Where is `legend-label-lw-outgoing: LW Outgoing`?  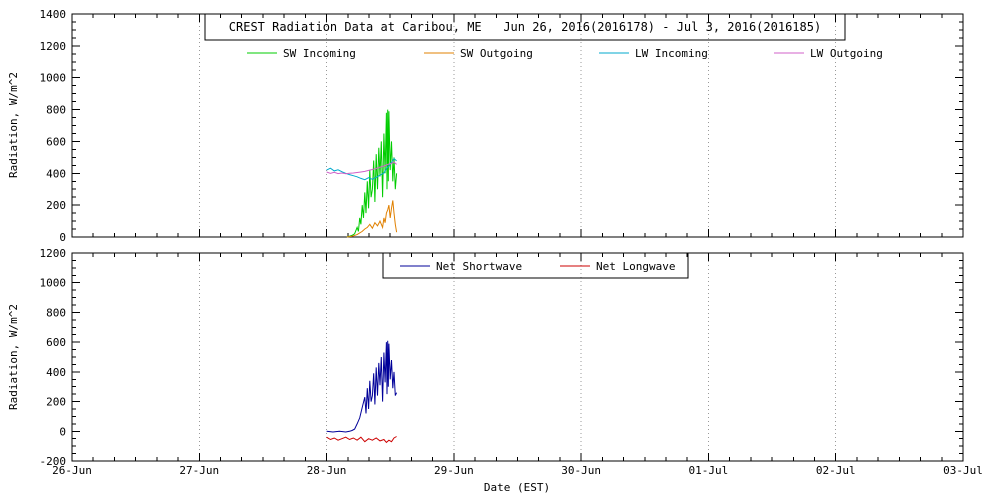 legend-label-lw-outgoing: LW Outgoing is located at coordinates (846, 53).